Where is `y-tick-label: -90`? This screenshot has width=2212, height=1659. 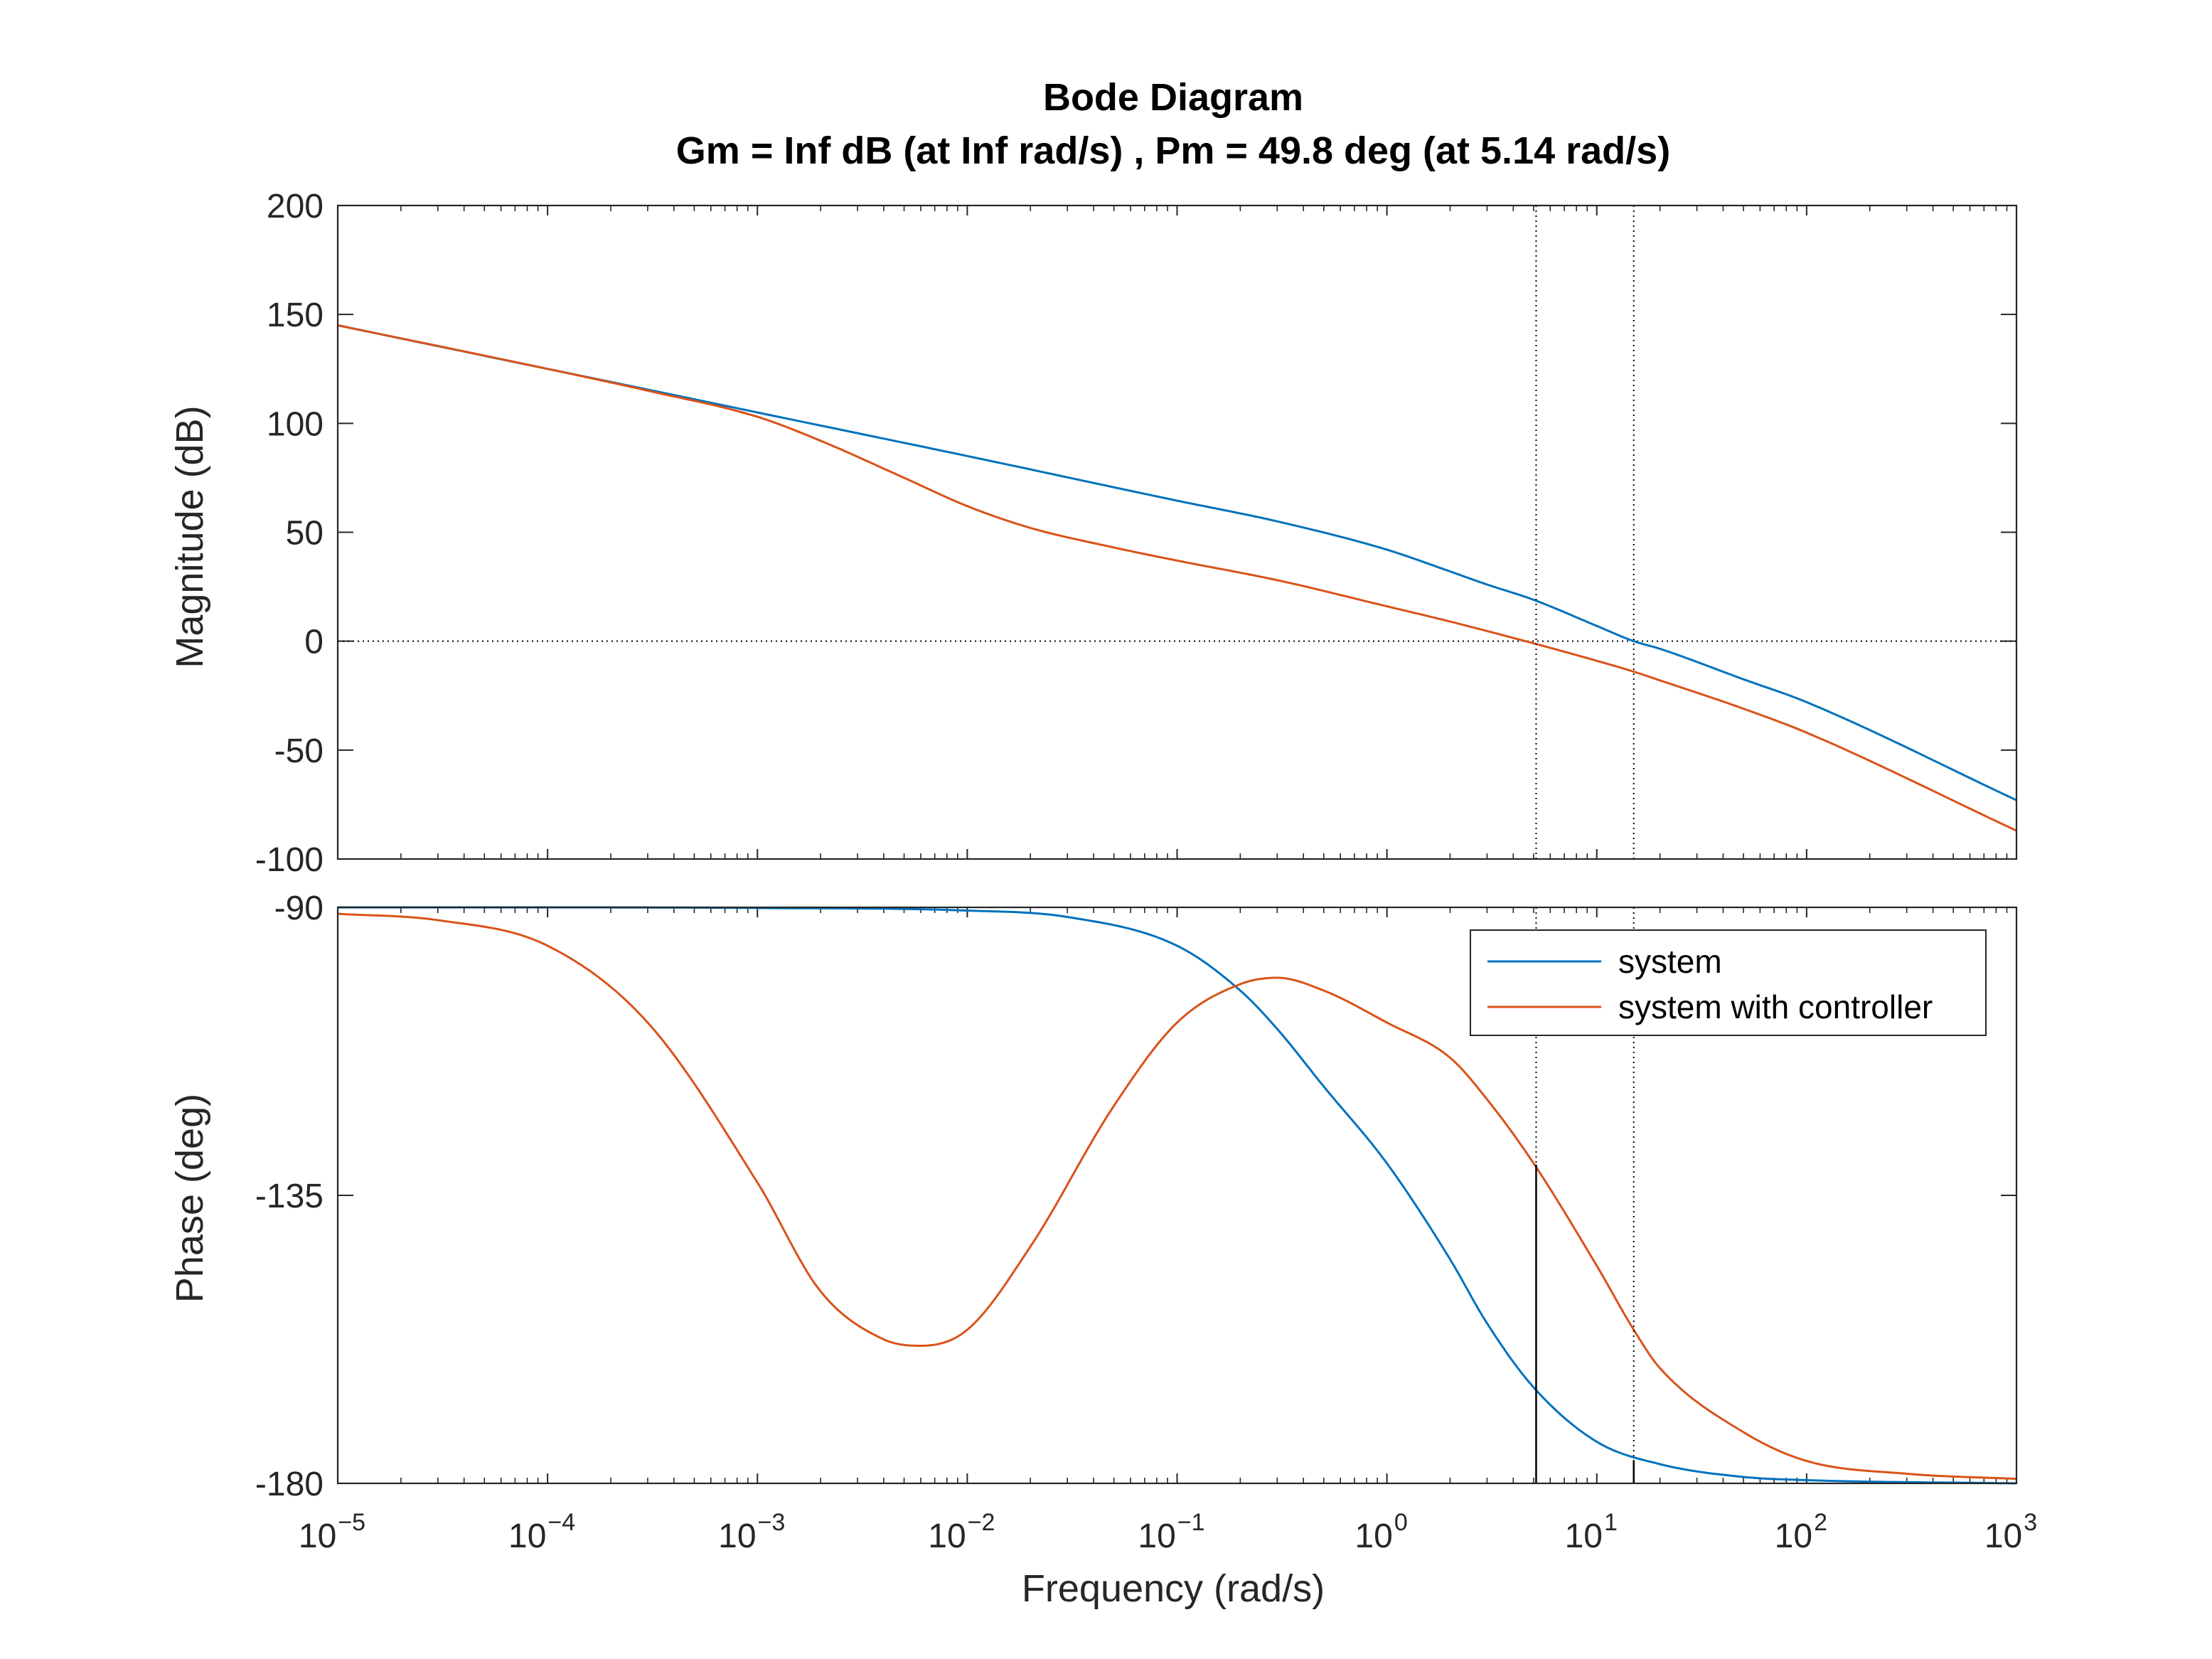 y-tick-label: -90 is located at coordinates (299, 908).